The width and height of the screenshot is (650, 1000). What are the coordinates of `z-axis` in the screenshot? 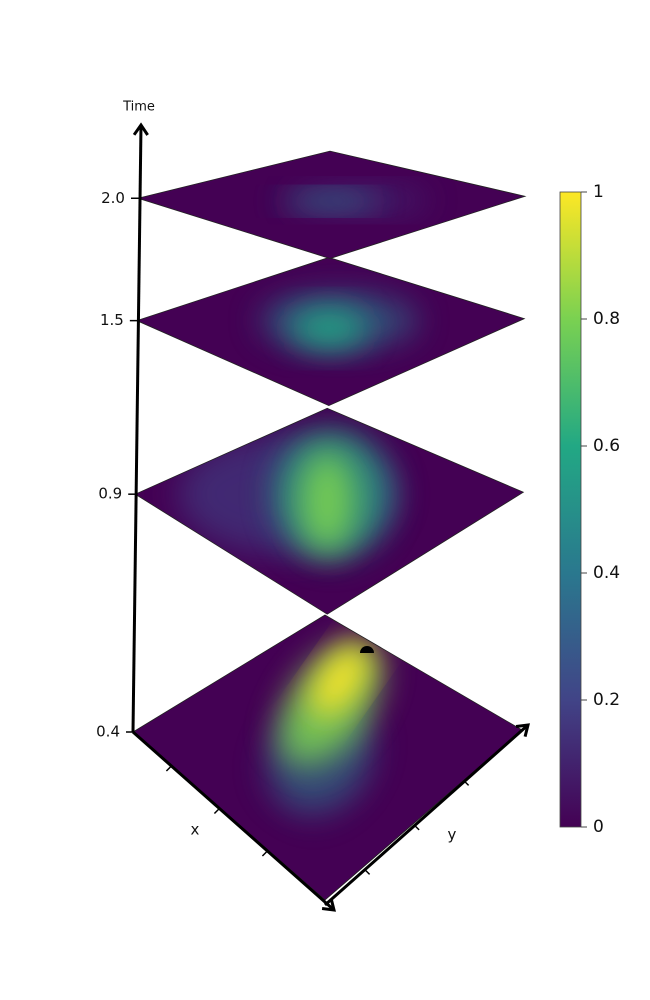 It's located at (137, 428).